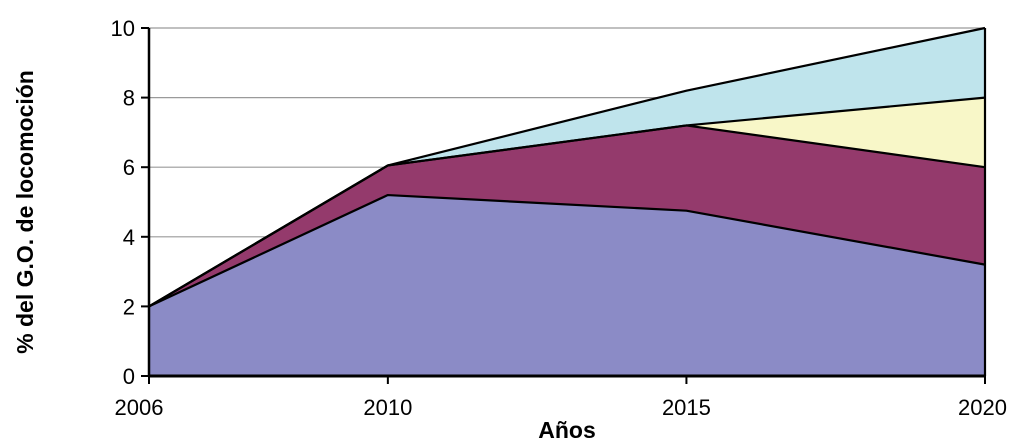 The image size is (1021, 442). What do you see at coordinates (387, 407) in the screenshot?
I see `x-tick-label-2010: 2010` at bounding box center [387, 407].